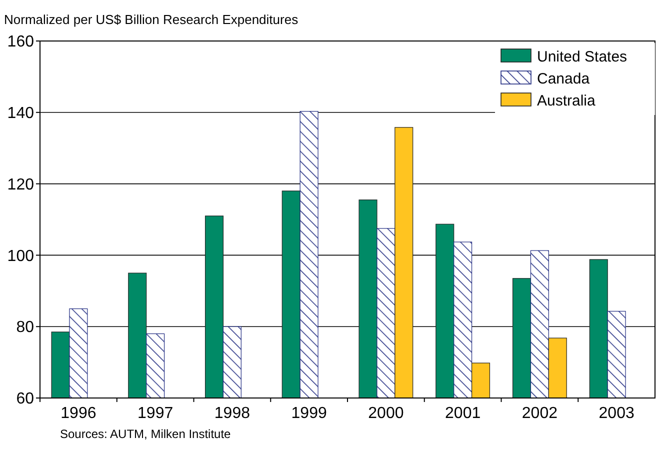 The height and width of the screenshot is (451, 663). Describe the element at coordinates (232, 413) in the screenshot. I see `x-tick-label: 1998` at that location.